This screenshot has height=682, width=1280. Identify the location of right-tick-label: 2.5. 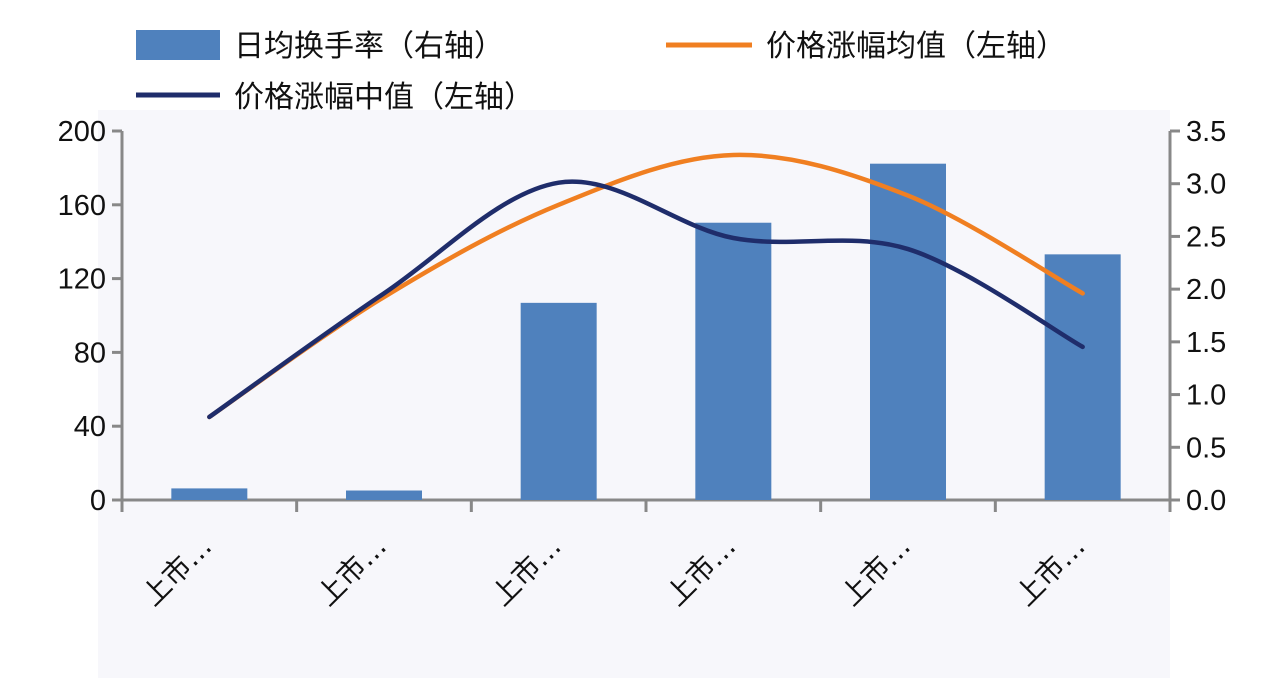
(1206, 237).